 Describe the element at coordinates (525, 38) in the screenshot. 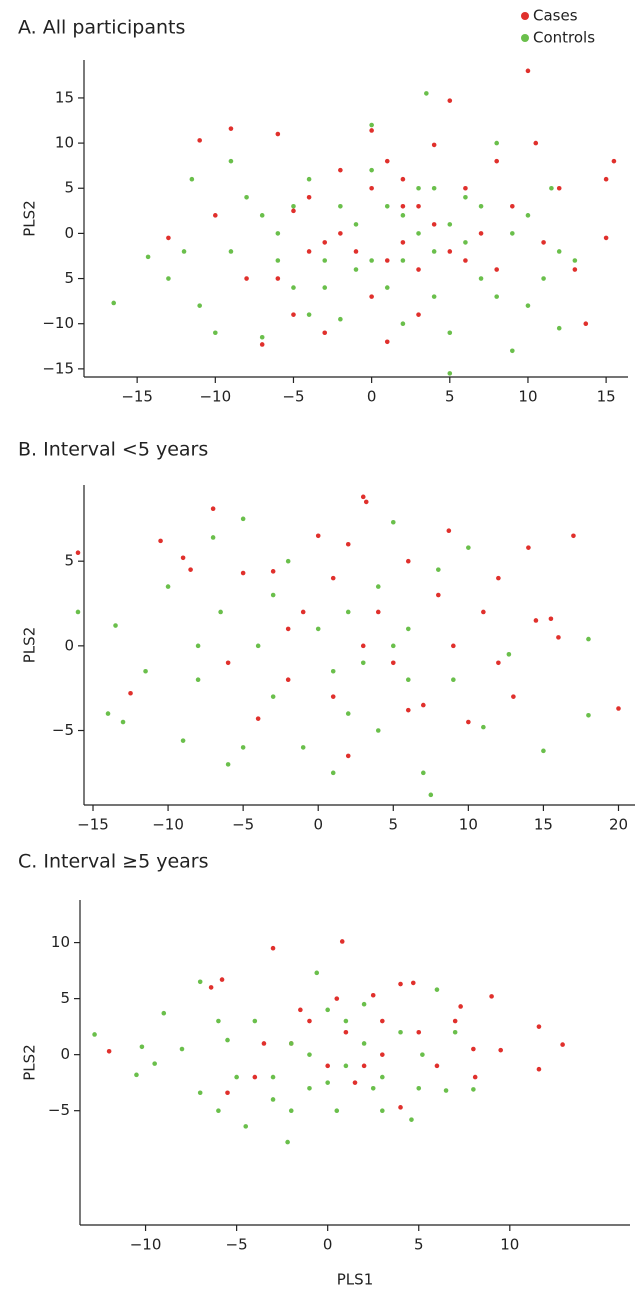

I see `legend-marker` at that location.